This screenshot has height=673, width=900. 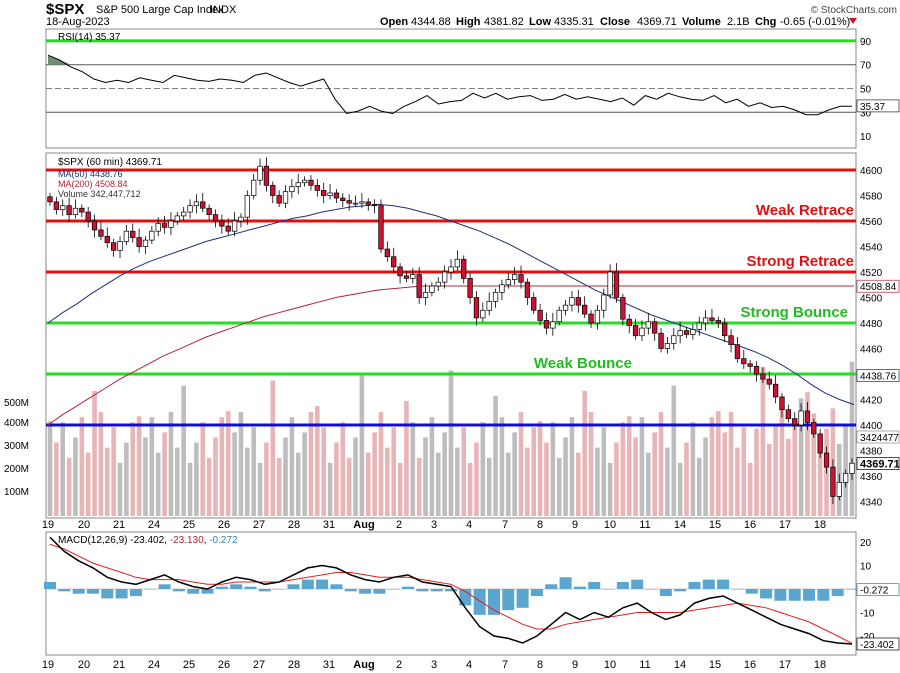 I want to click on macd-tick-label: 10, so click(x=866, y=567).